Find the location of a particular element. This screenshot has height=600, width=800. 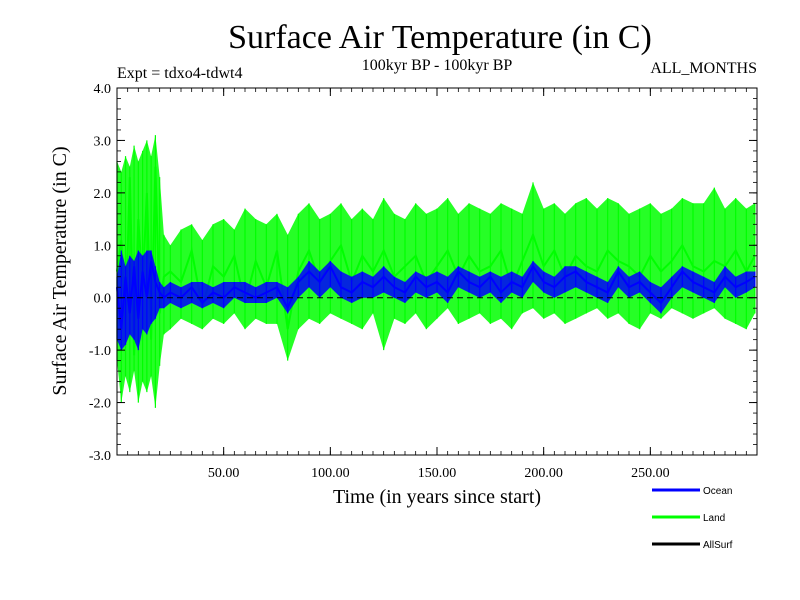

legend: Ocean Land AllSurf is located at coordinates (692, 518).